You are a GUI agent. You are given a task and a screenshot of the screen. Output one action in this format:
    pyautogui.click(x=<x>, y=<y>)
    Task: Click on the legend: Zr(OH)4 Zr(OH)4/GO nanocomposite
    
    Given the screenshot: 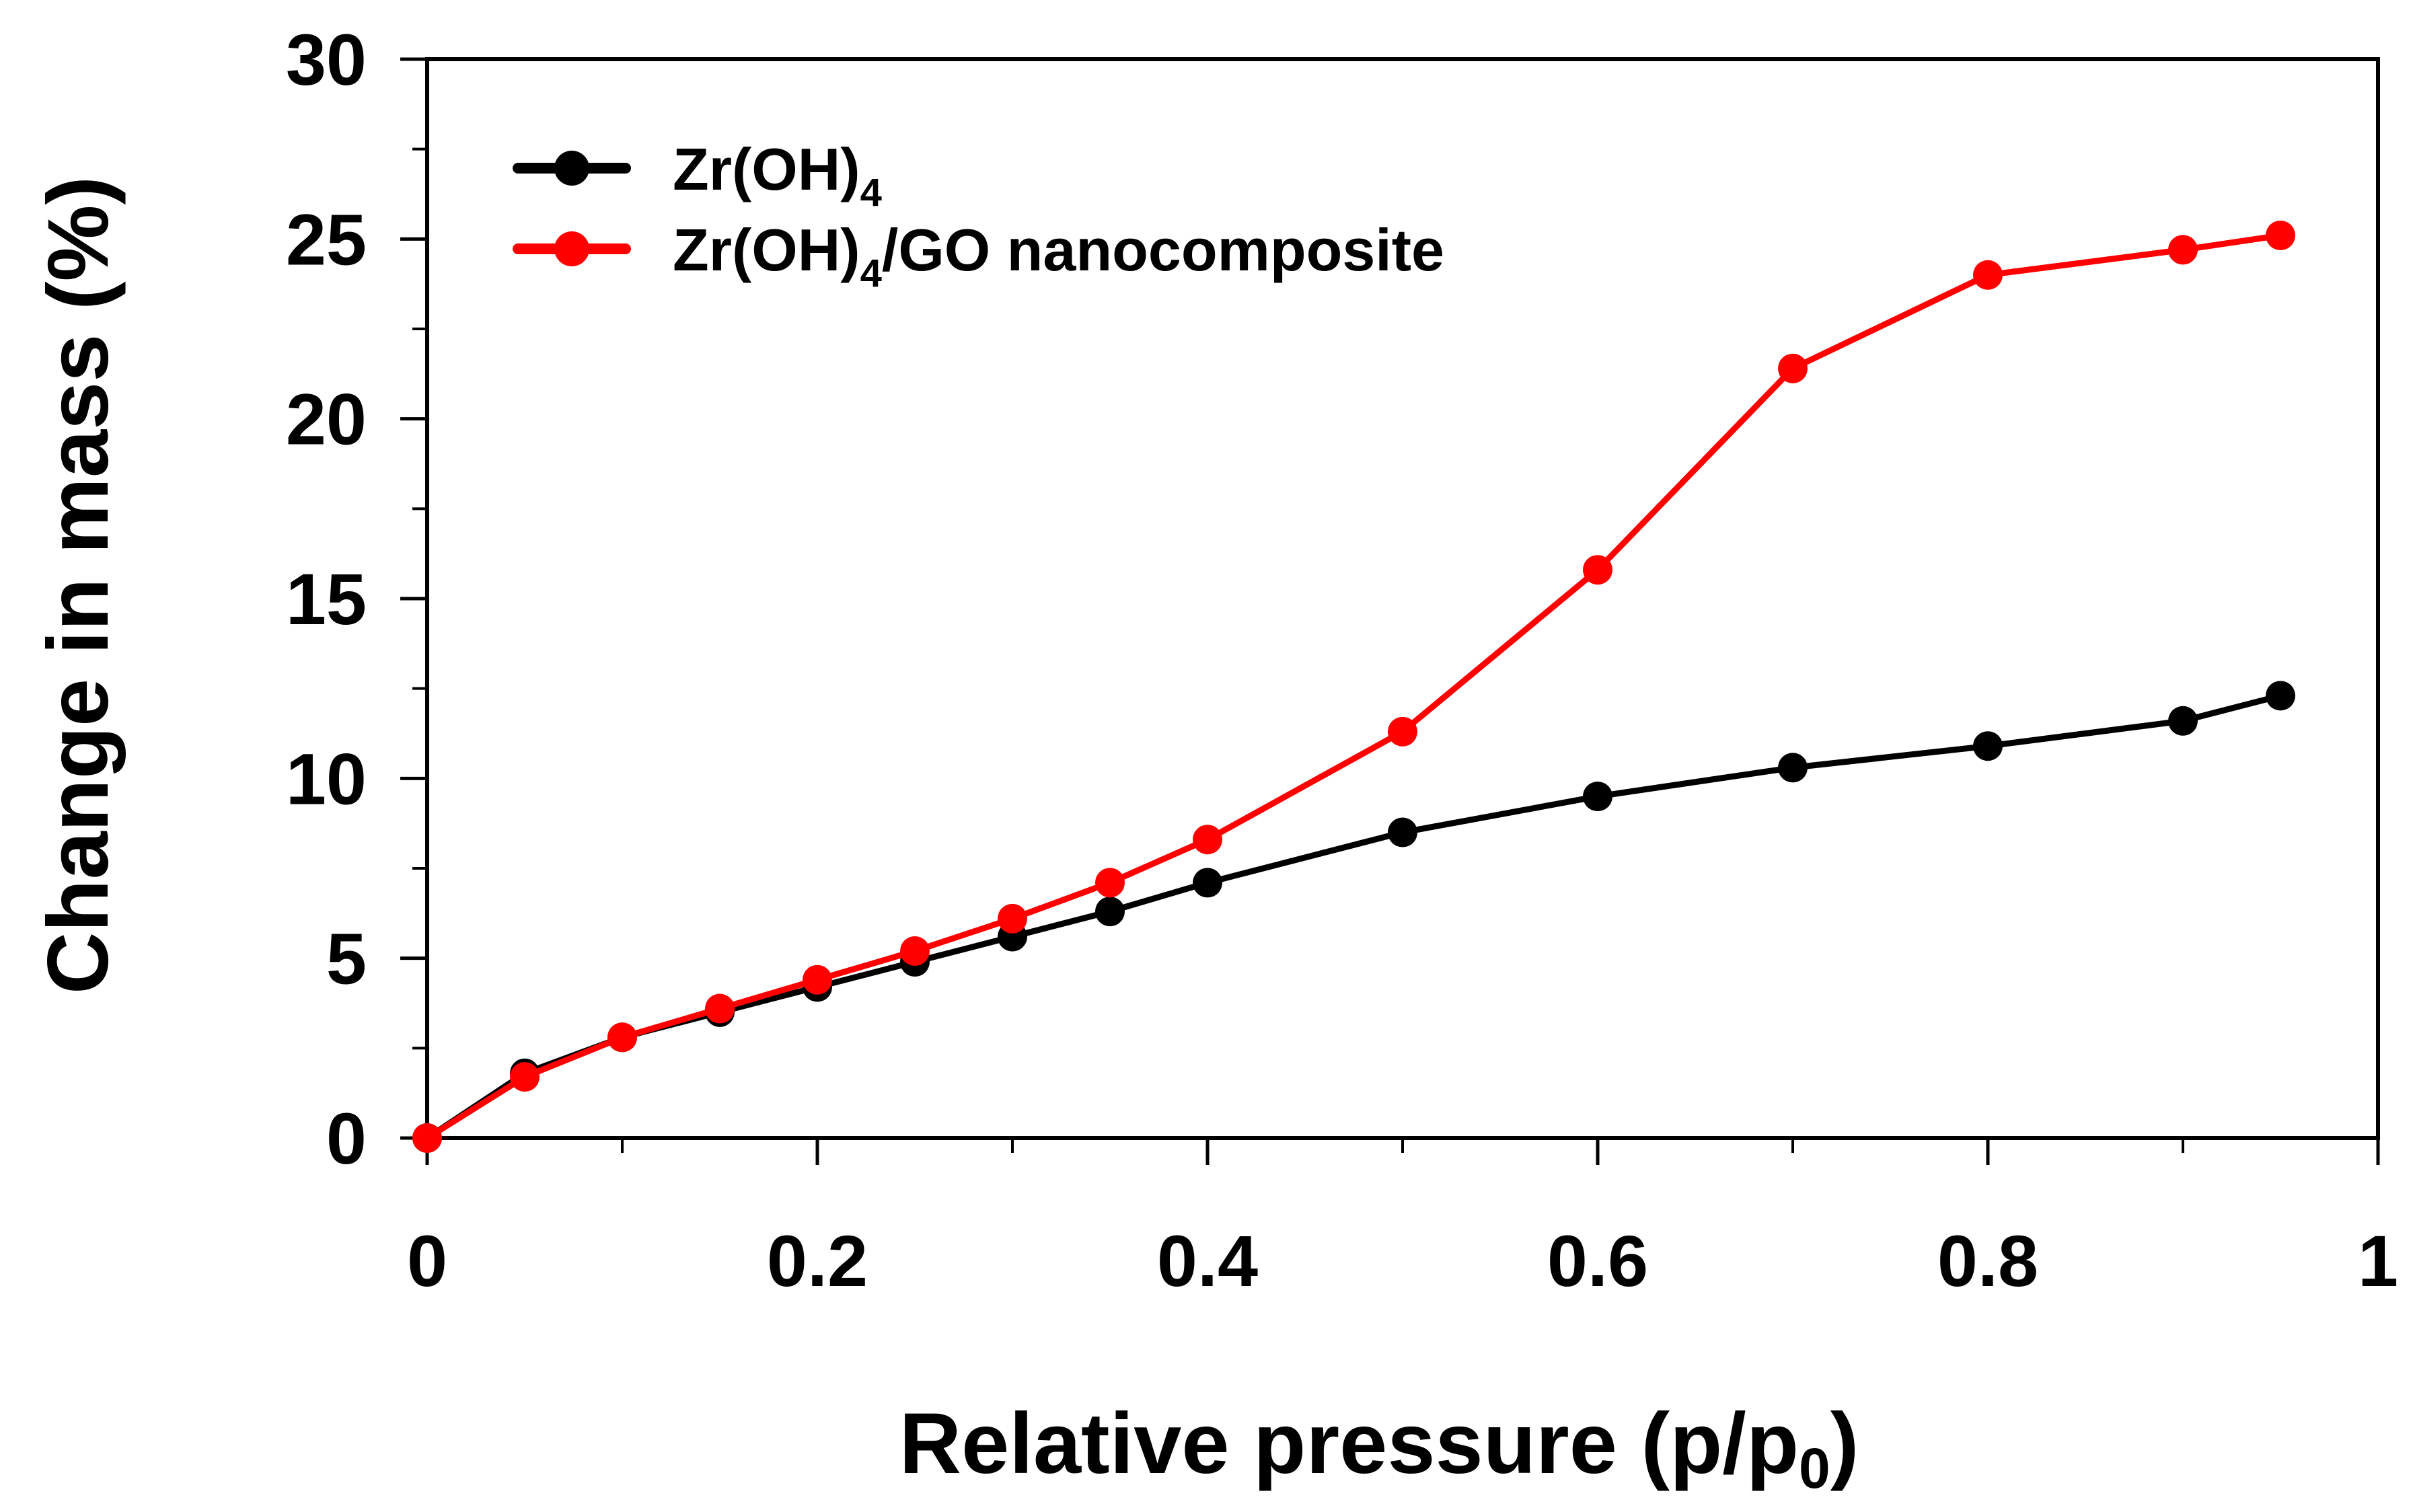 What is the action you would take?
    pyautogui.click(x=978, y=215)
    